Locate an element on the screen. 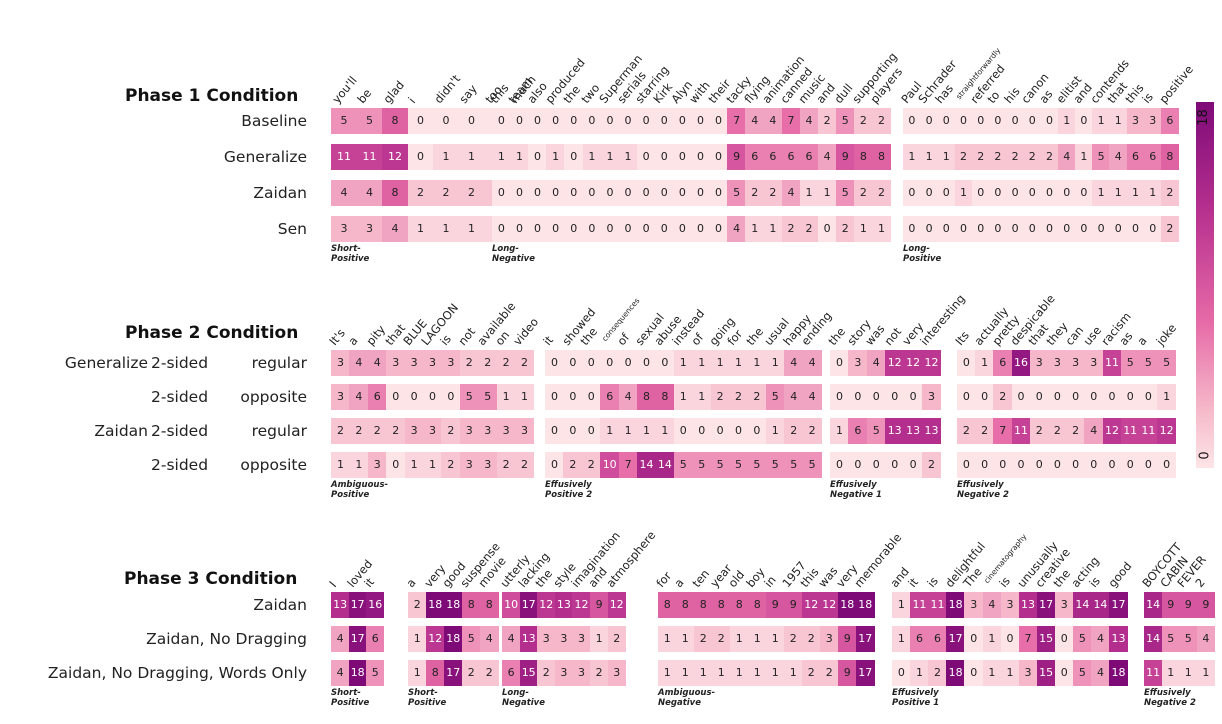 This screenshot has height=724, width=1222. heatmap-cell: 11 is located at coordinates (1153, 673).